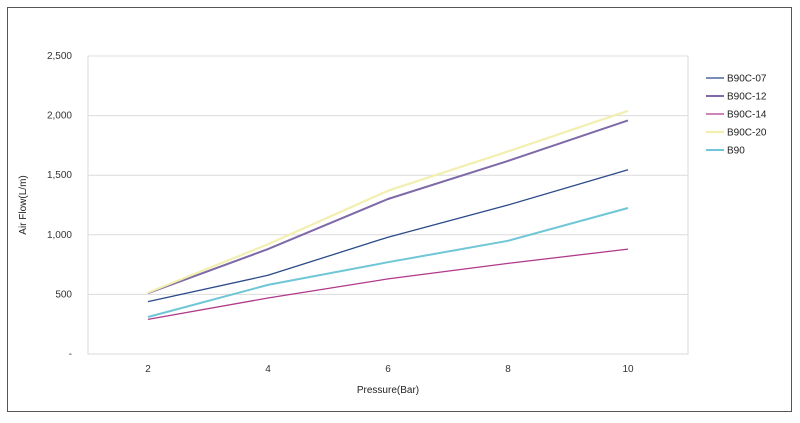 Image resolution: width=800 pixels, height=423 pixels. What do you see at coordinates (59, 205) in the screenshot?
I see `y-tick-labels: - 500 1,000 1,500 2,000 2,500` at bounding box center [59, 205].